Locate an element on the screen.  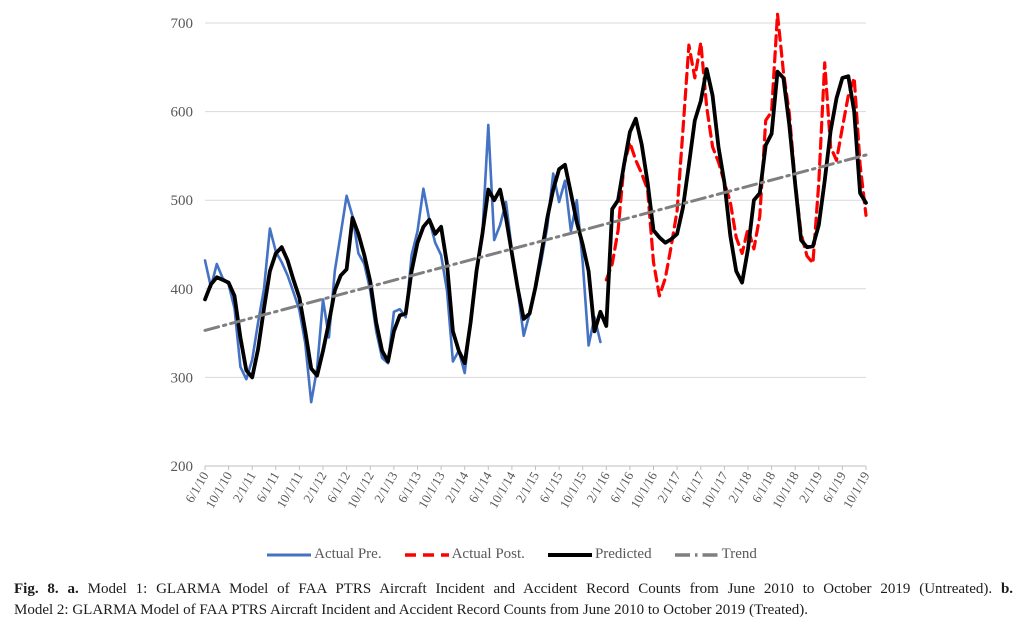
legend-swatch-actual-pre is located at coordinates (289, 554).